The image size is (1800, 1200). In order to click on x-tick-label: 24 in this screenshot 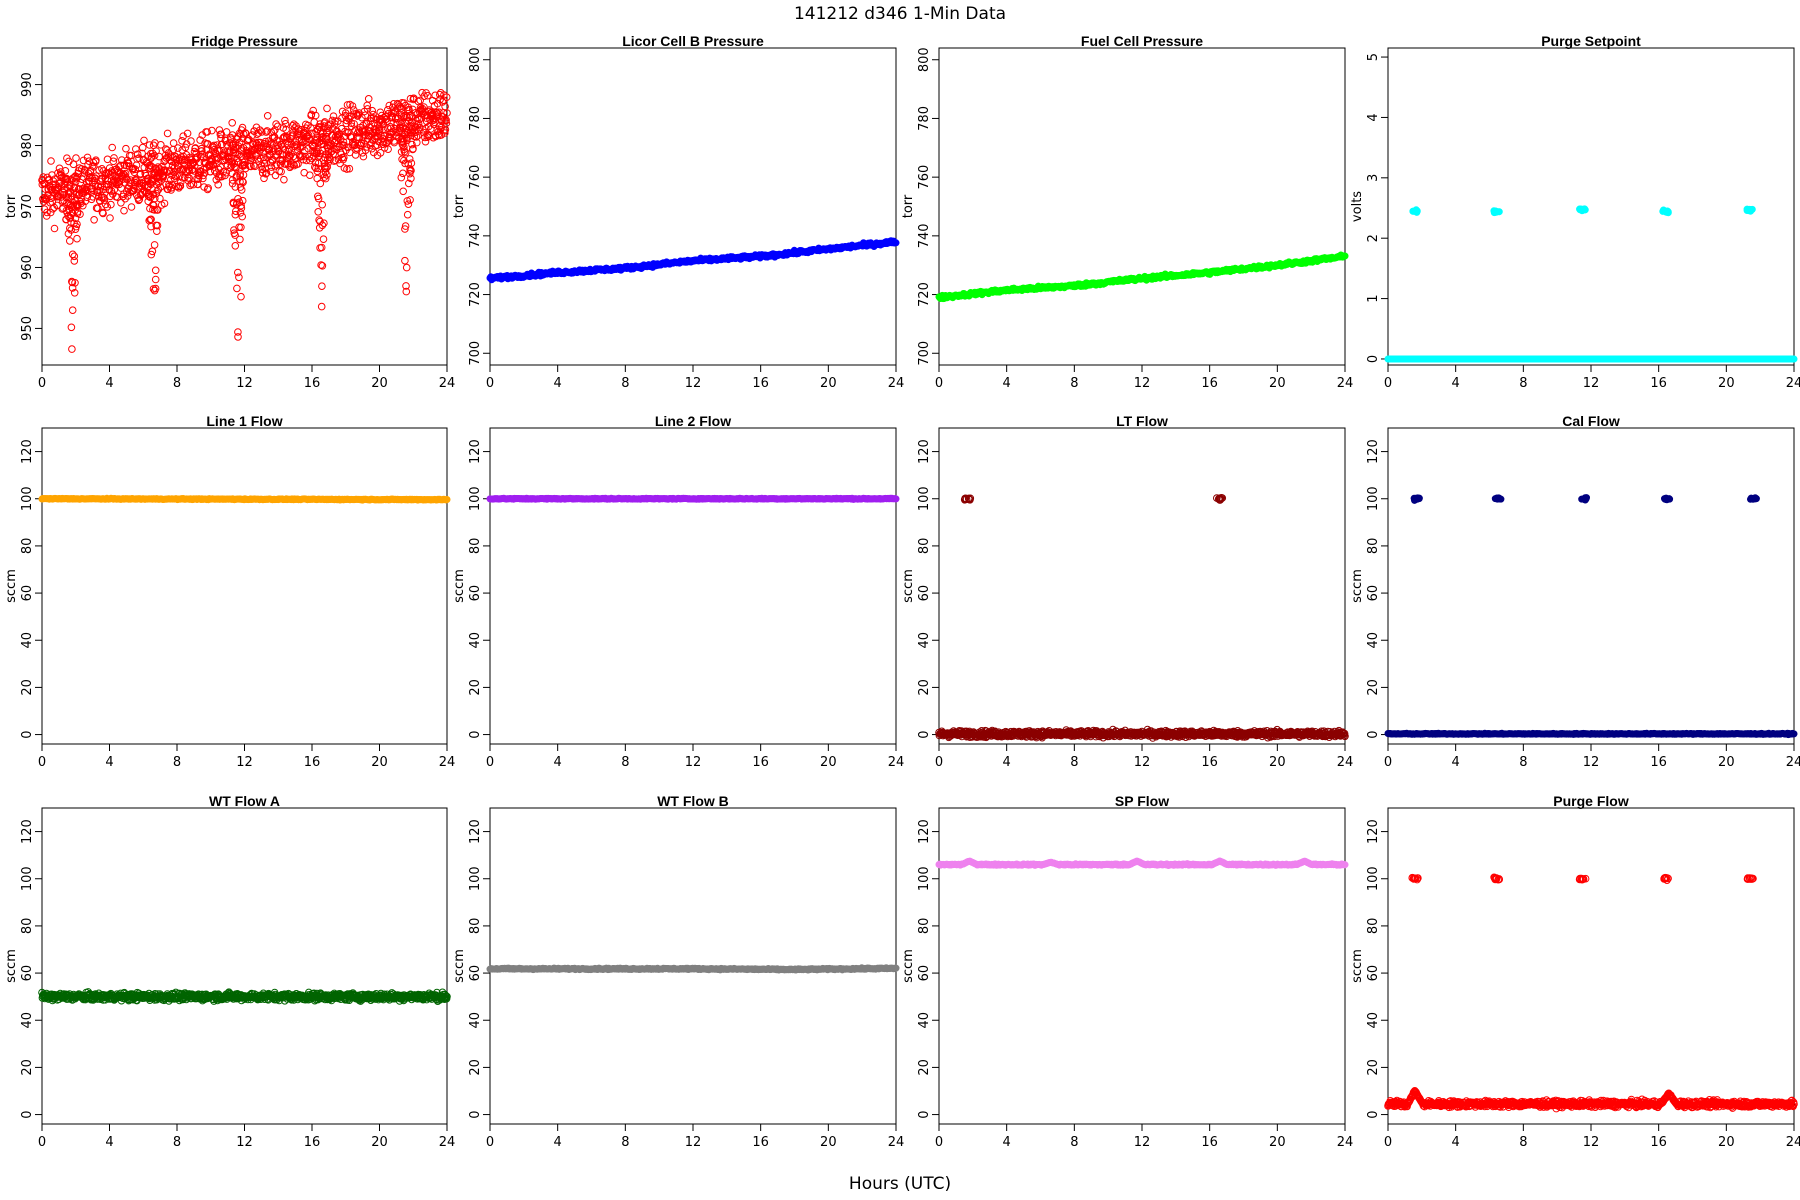, I will do `click(896, 762)`.